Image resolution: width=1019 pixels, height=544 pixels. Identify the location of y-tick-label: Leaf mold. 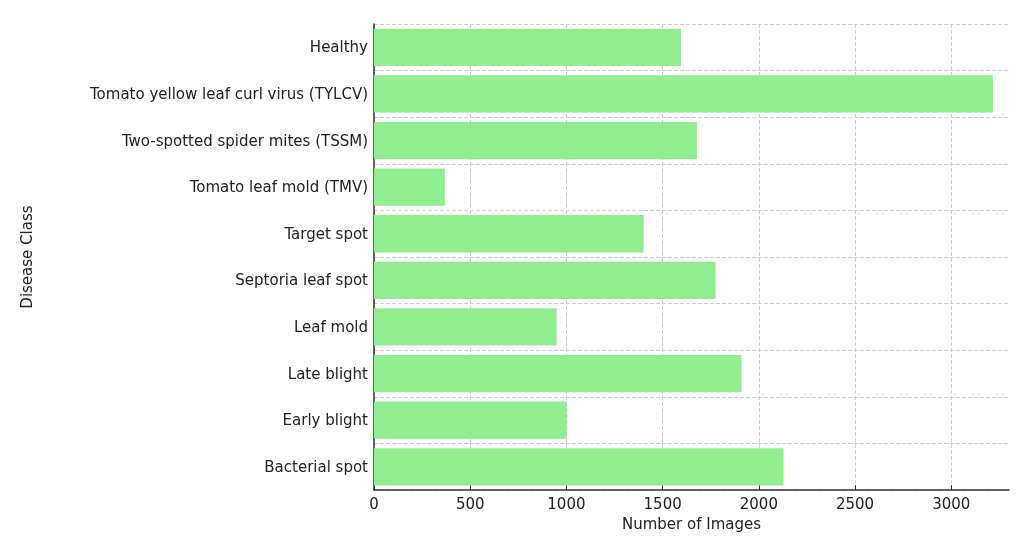
(330, 326).